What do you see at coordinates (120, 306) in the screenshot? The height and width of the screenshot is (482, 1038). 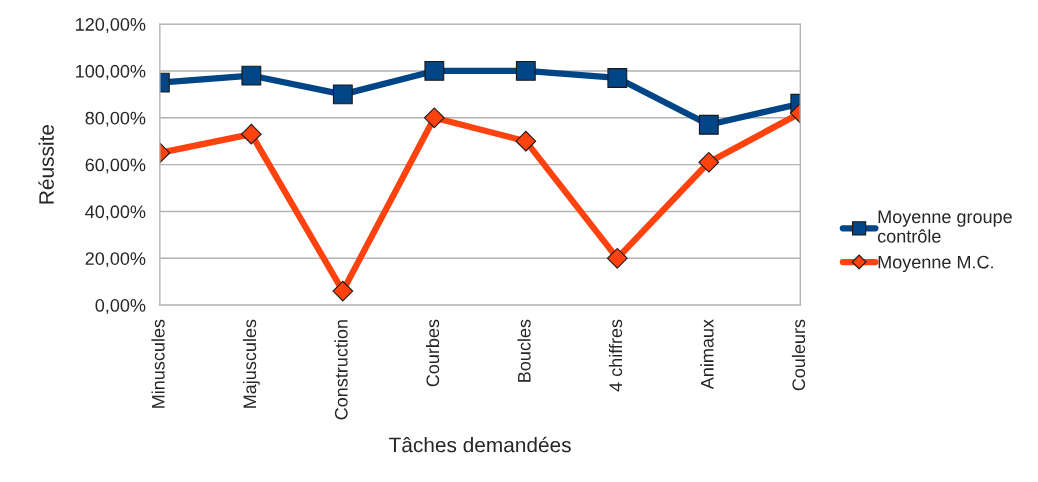 I see `y-tick-label: 0,00%` at bounding box center [120, 306].